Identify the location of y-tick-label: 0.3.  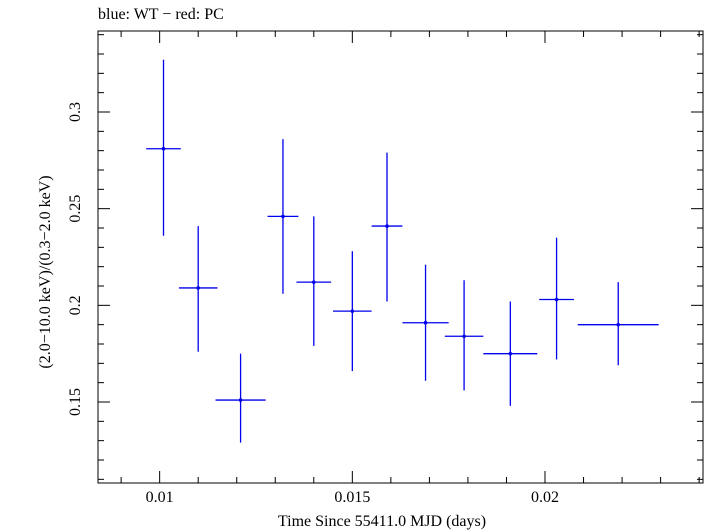
(75, 112).